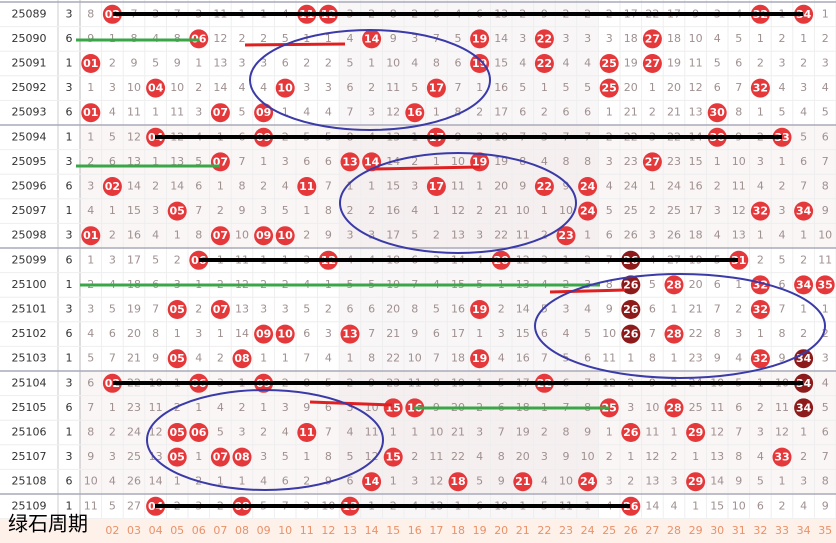 This screenshot has height=543, width=836. What do you see at coordinates (29, 358) in the screenshot?
I see `period: 25103` at bounding box center [29, 358].